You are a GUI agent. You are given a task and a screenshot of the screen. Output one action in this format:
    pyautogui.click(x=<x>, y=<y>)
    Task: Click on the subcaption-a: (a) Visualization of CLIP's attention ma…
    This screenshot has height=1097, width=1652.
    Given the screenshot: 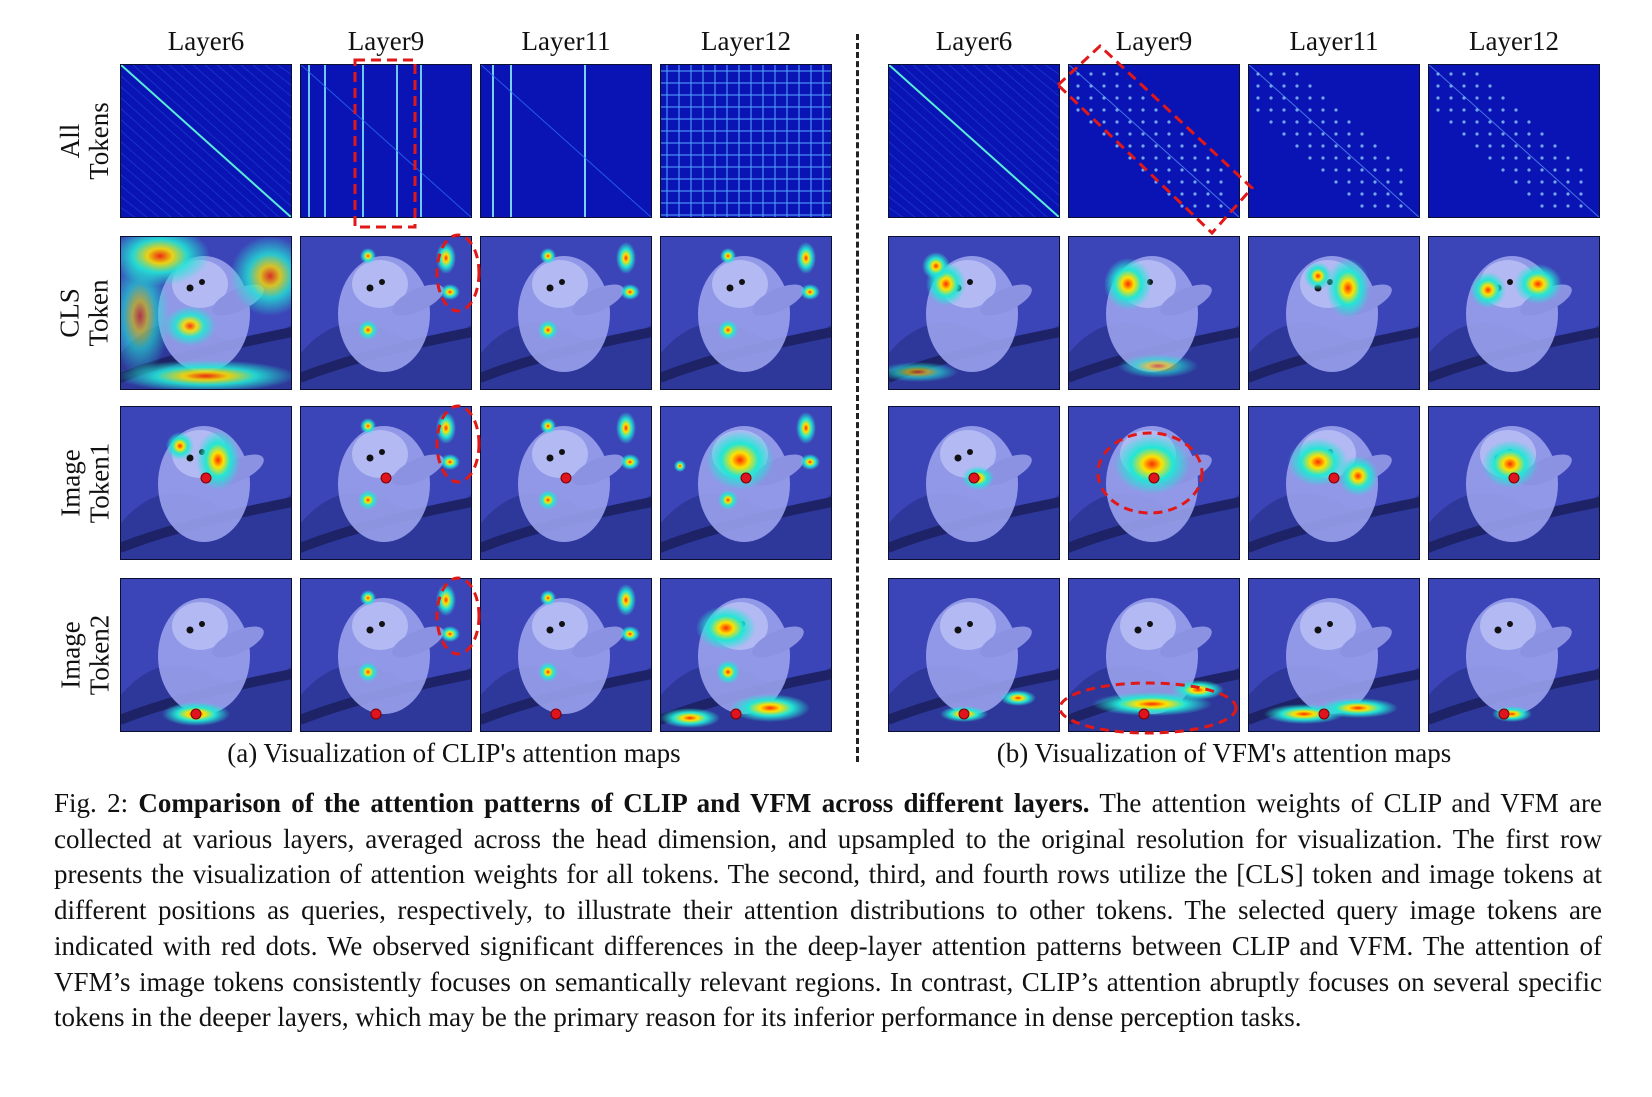 What is the action you would take?
    pyautogui.click(x=454, y=753)
    